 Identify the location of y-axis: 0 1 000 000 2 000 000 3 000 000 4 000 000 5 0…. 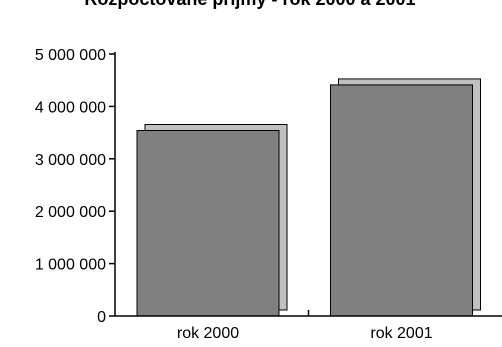
(75, 186).